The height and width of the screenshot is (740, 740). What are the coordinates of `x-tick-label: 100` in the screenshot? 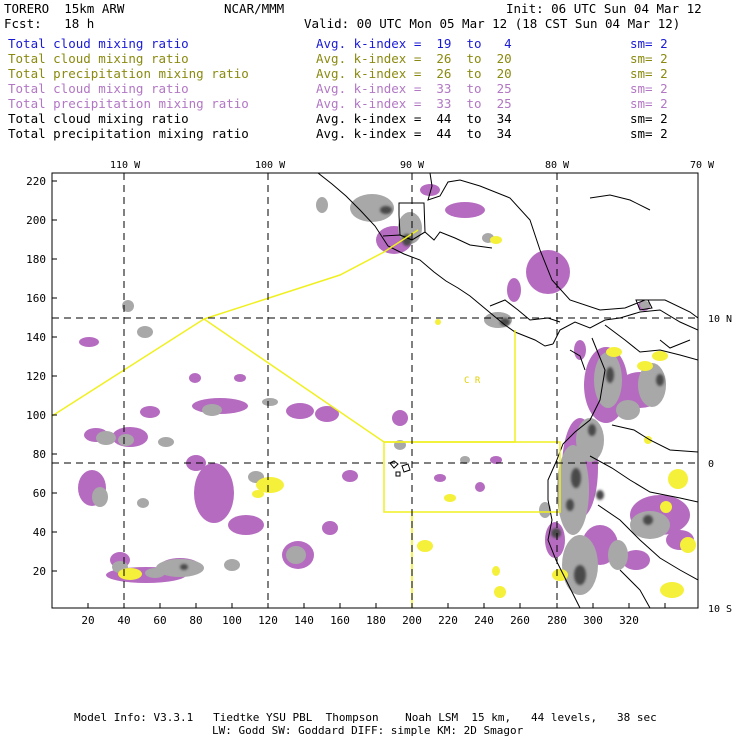 It's located at (232, 620).